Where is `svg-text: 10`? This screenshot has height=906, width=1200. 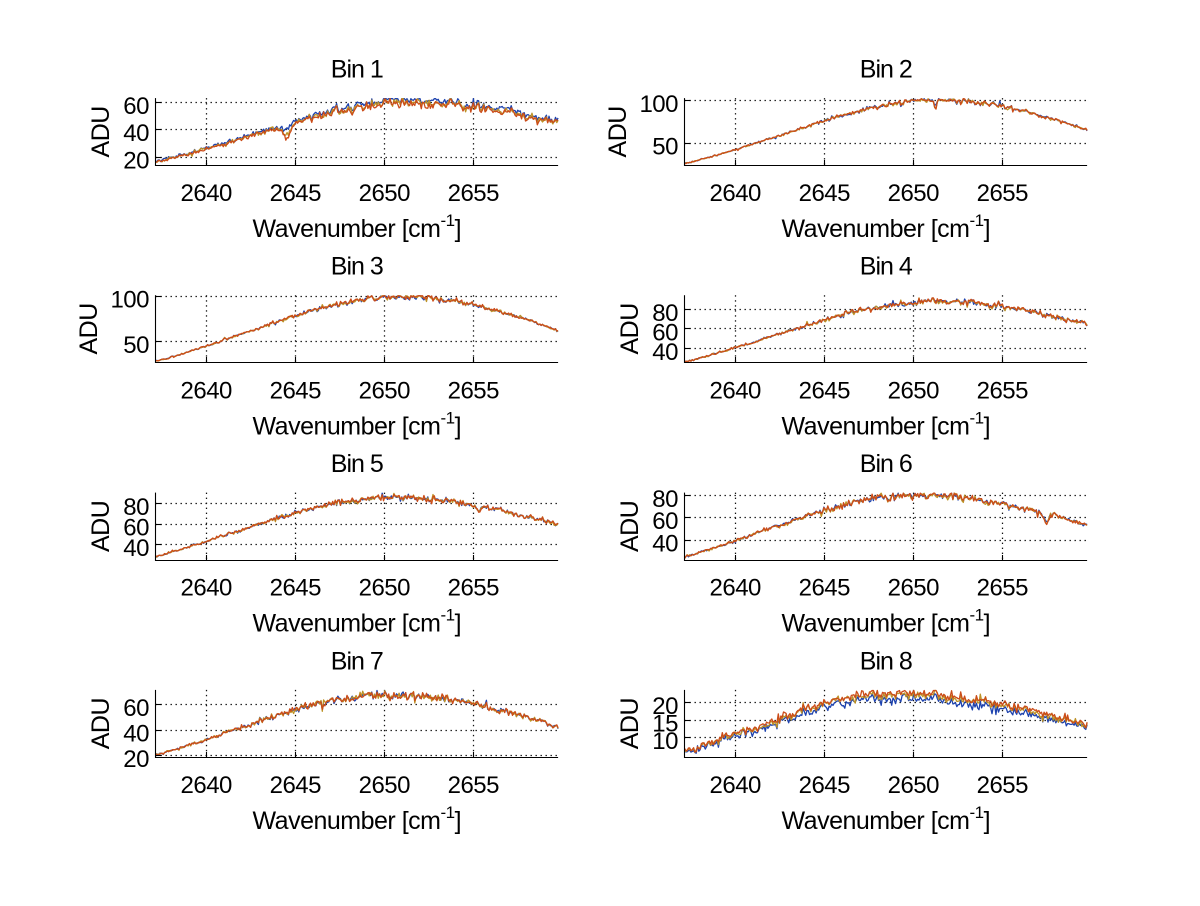 svg-text: 10 is located at coordinates (665, 741).